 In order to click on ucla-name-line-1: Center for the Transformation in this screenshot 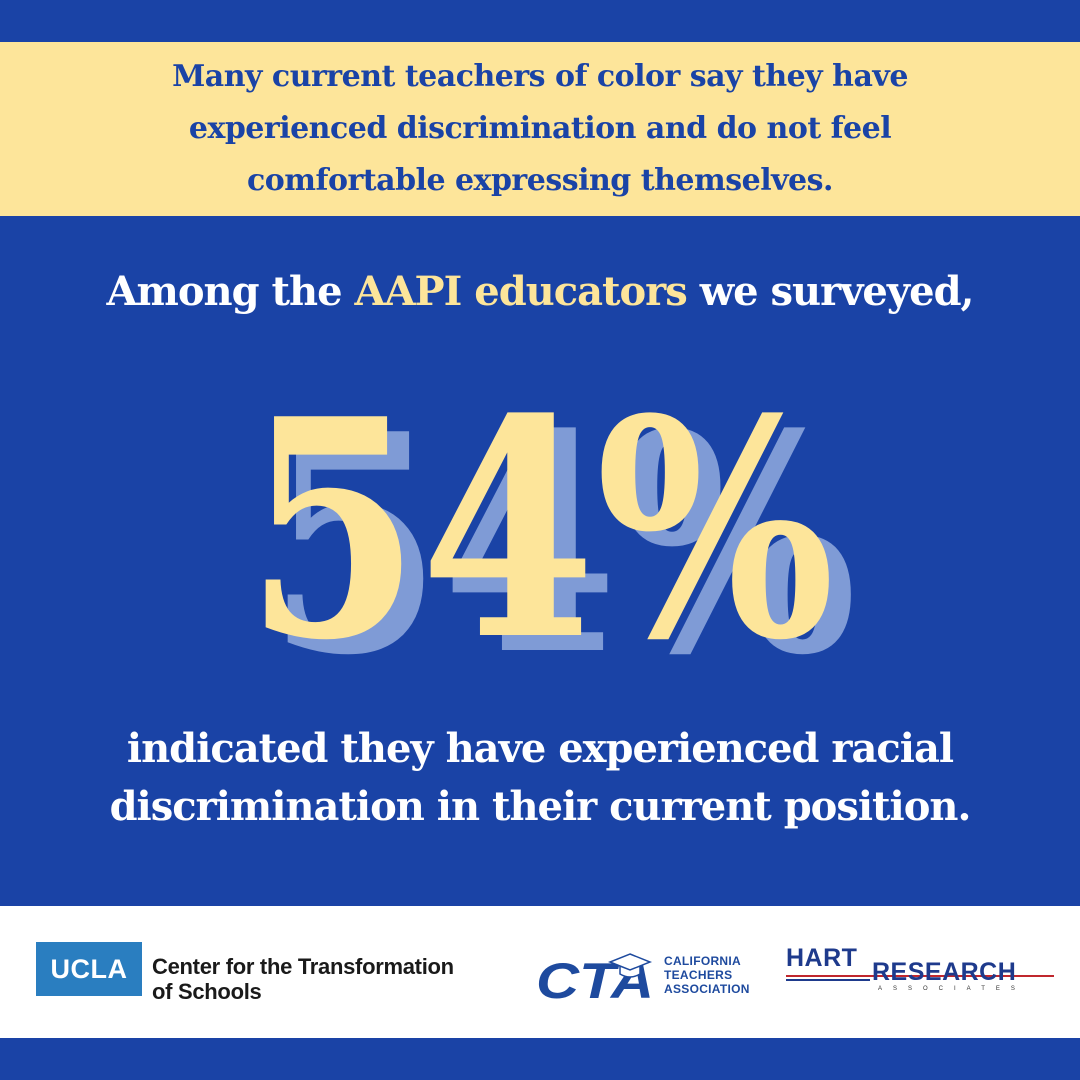, I will do `click(303, 966)`.